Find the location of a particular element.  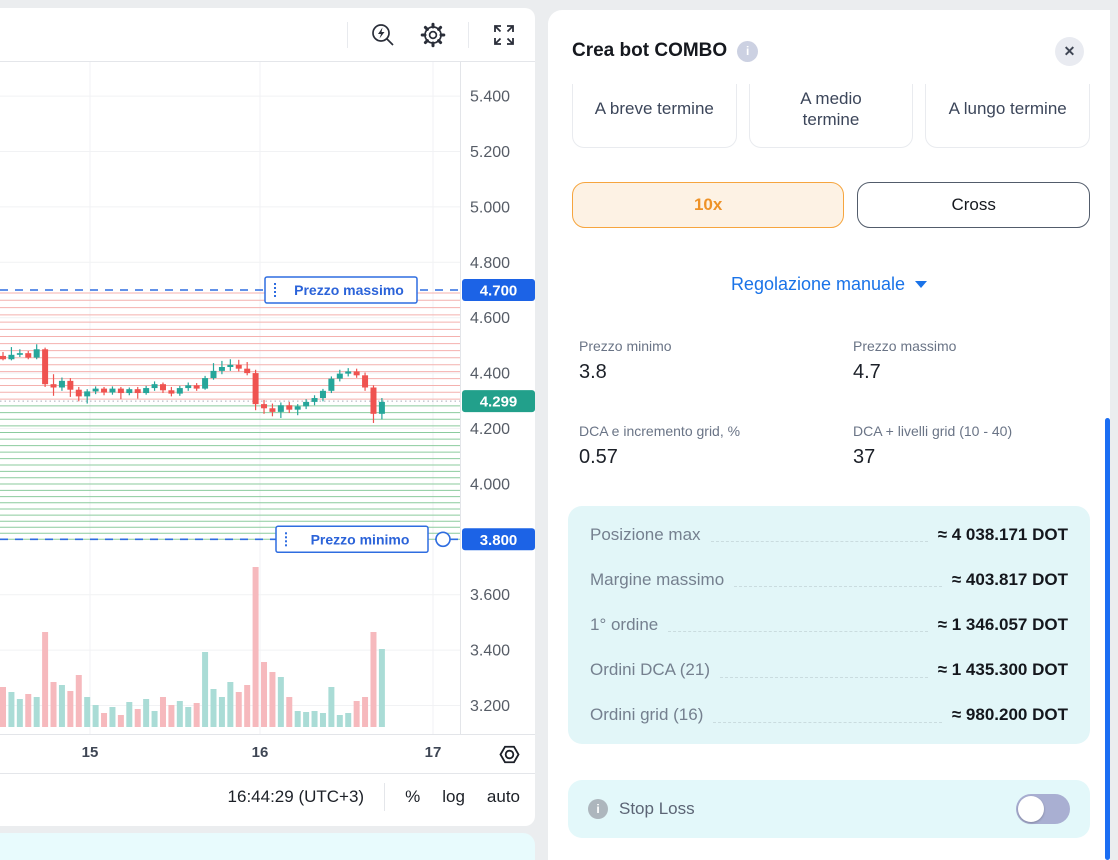

time-label: 15 is located at coordinates (90, 752).